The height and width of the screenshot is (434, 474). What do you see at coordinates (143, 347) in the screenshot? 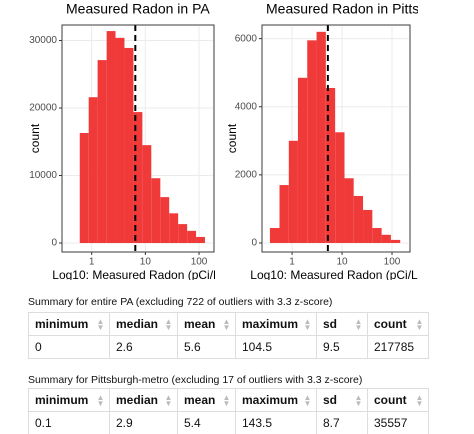
I see `table-cell: 2.6` at bounding box center [143, 347].